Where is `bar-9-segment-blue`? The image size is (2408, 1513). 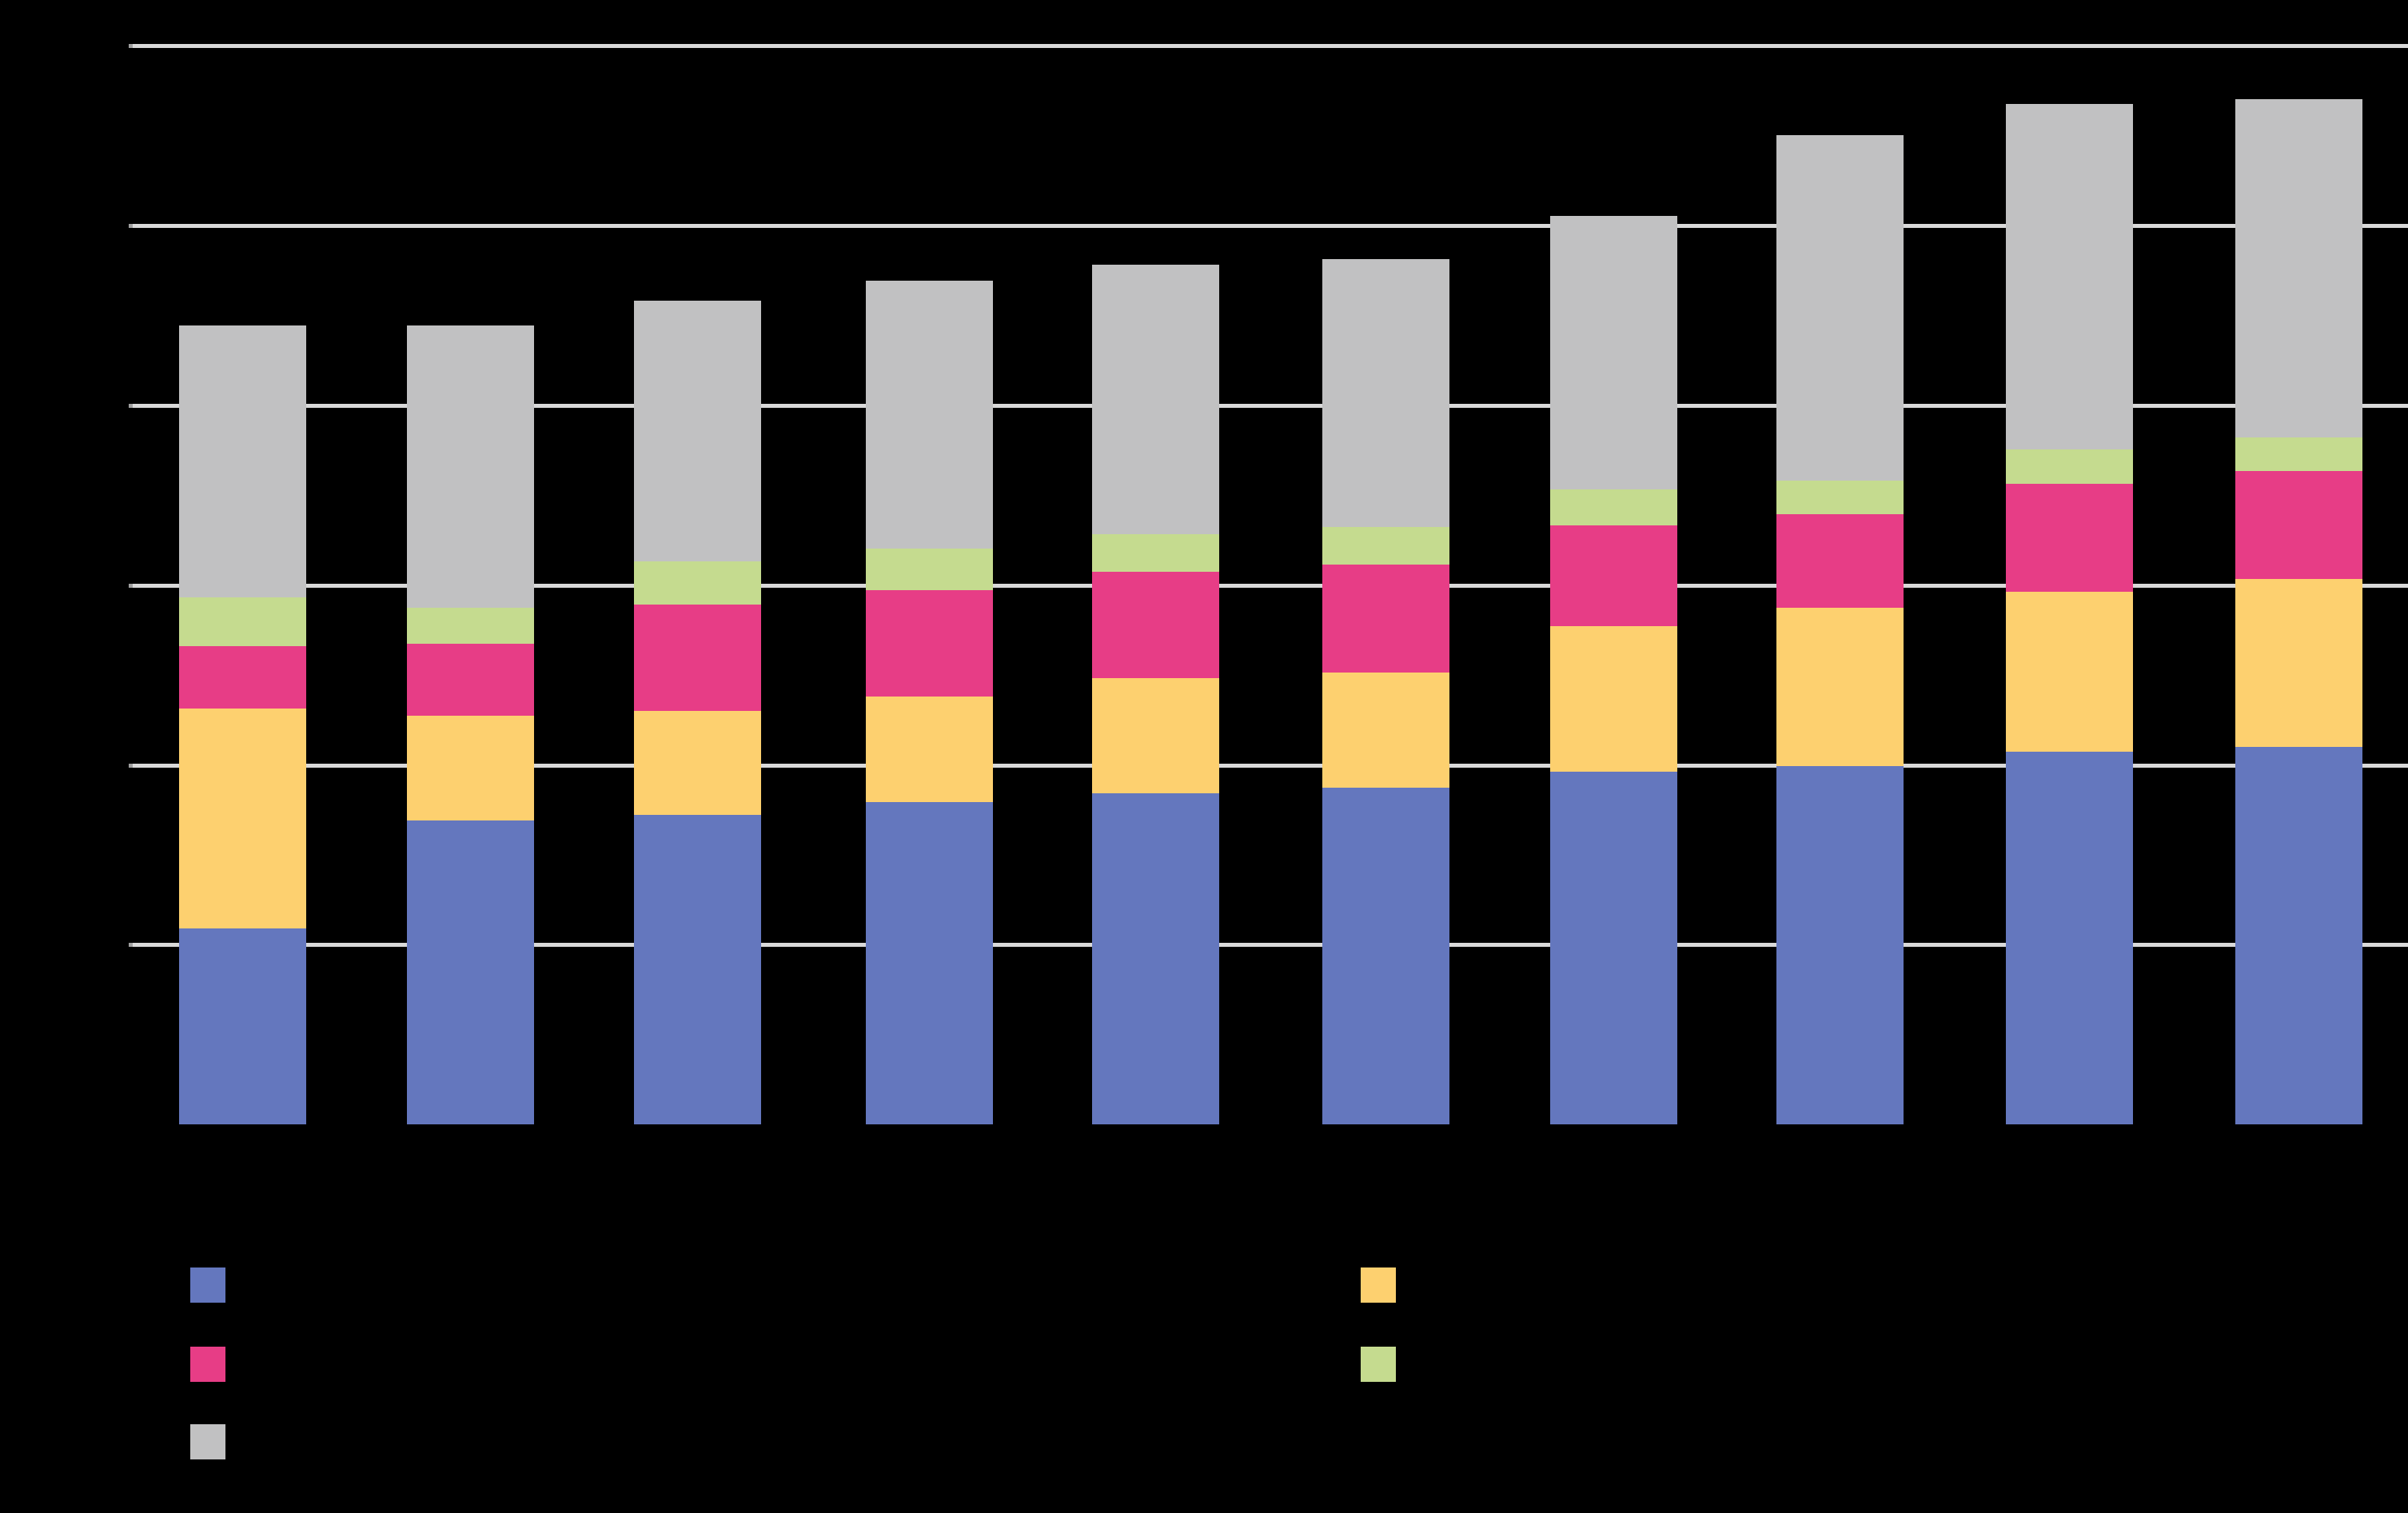
bar-9-segment-blue is located at coordinates (2069, 938).